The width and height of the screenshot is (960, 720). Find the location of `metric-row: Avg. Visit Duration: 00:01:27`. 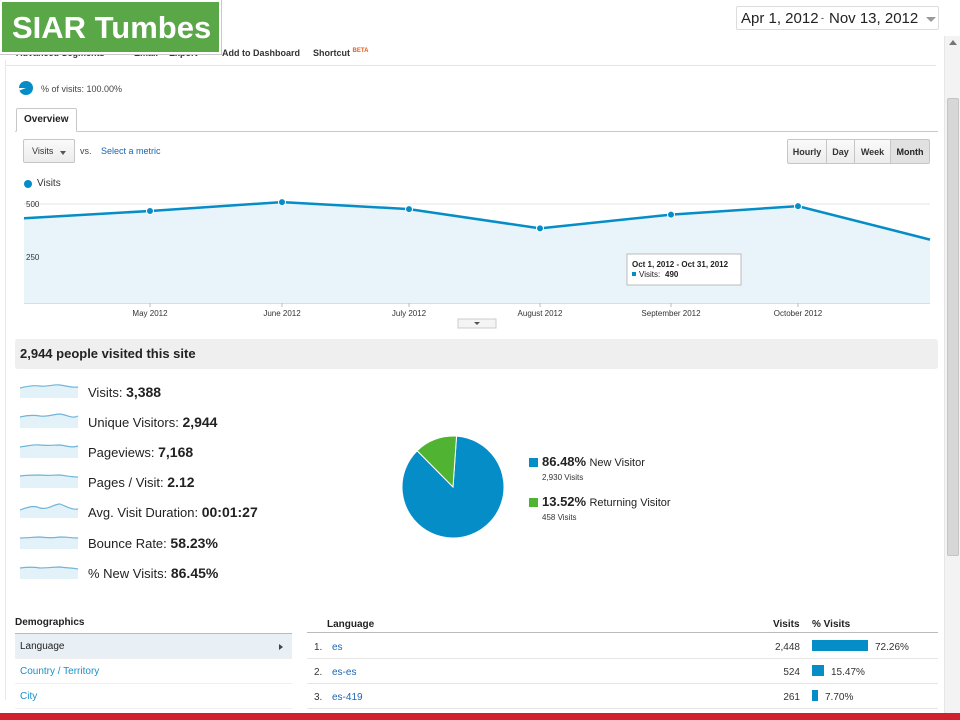

metric-row: Avg. Visit Duration: 00:01:27 is located at coordinates (150, 510).